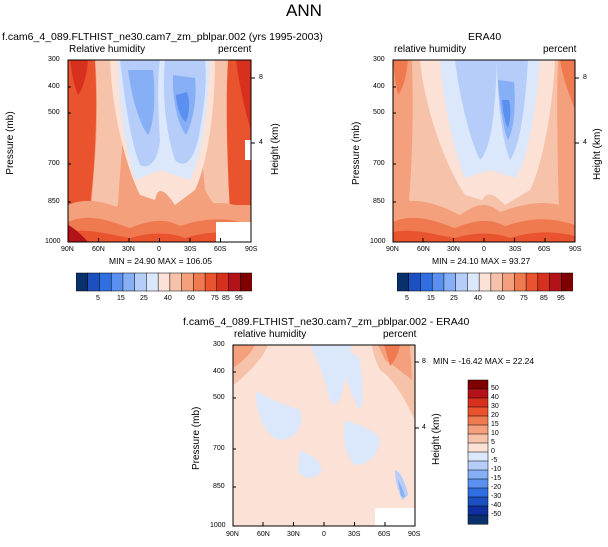 This screenshot has height=547, width=608. Describe the element at coordinates (561, 298) in the screenshot. I see `colorbar-label: 95` at that location.